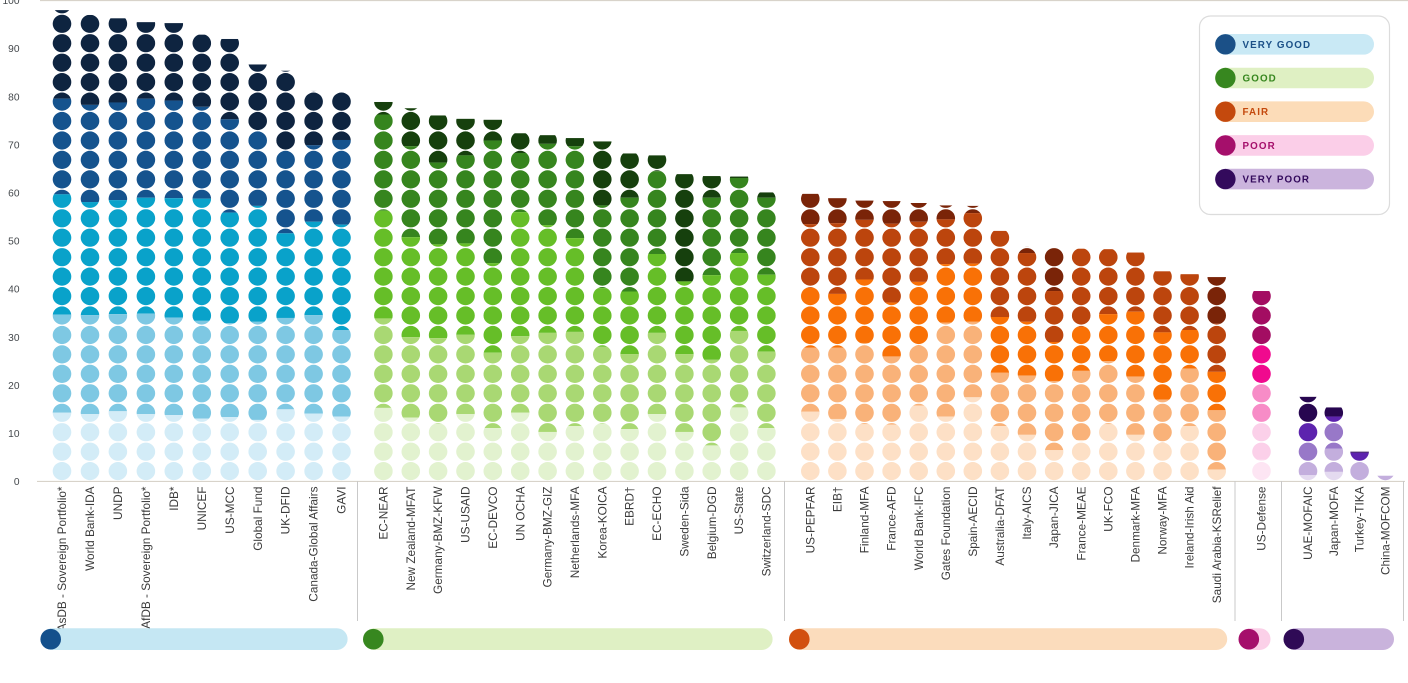 This screenshot has height=683, width=1408. What do you see at coordinates (202, 509) in the screenshot?
I see `svg-text: UNICEF` at bounding box center [202, 509].